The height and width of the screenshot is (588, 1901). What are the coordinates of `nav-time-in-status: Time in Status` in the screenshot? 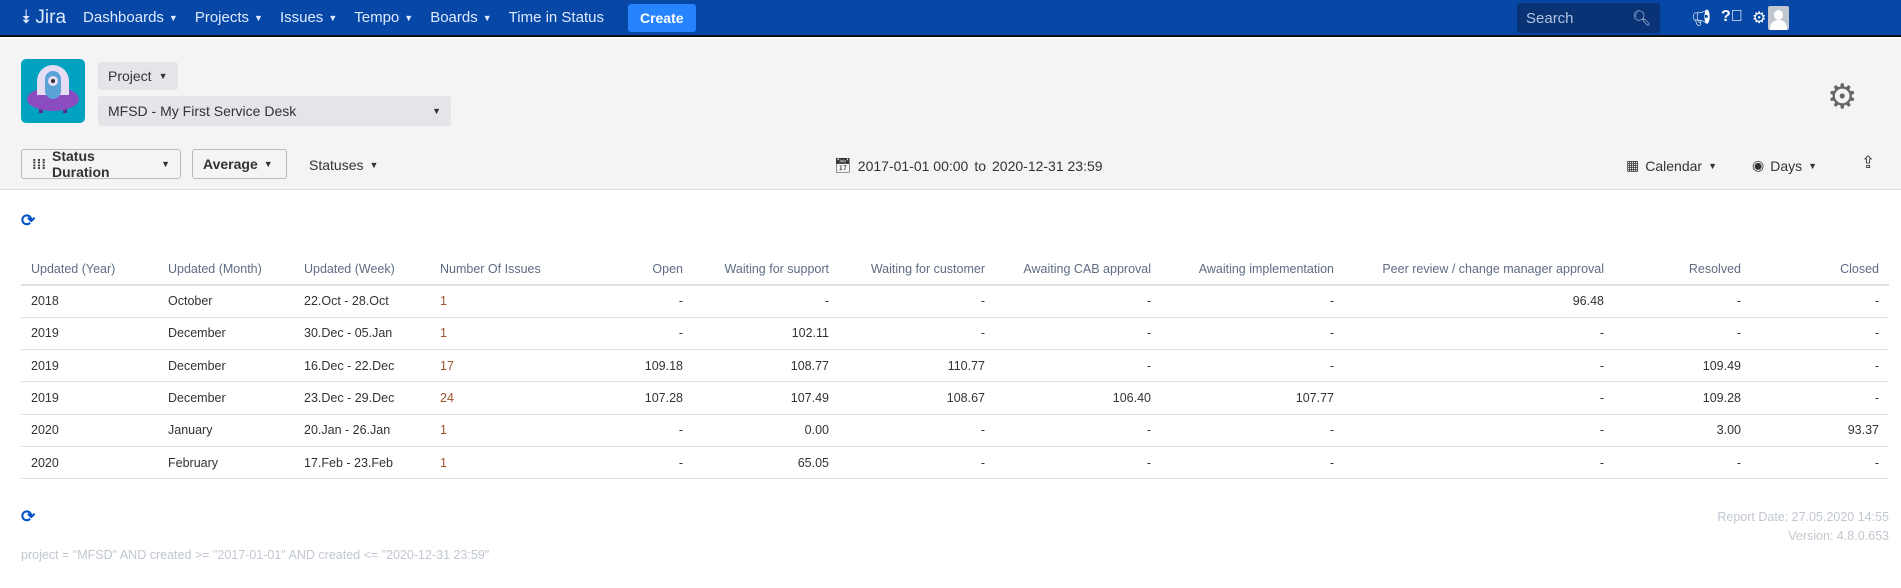 It's located at (556, 17).